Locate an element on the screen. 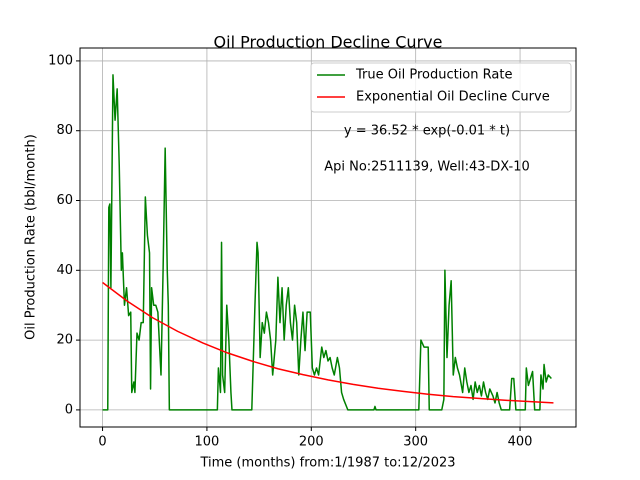 This screenshot has height=480, width=640. x-tick-label: 0 is located at coordinates (102, 442).